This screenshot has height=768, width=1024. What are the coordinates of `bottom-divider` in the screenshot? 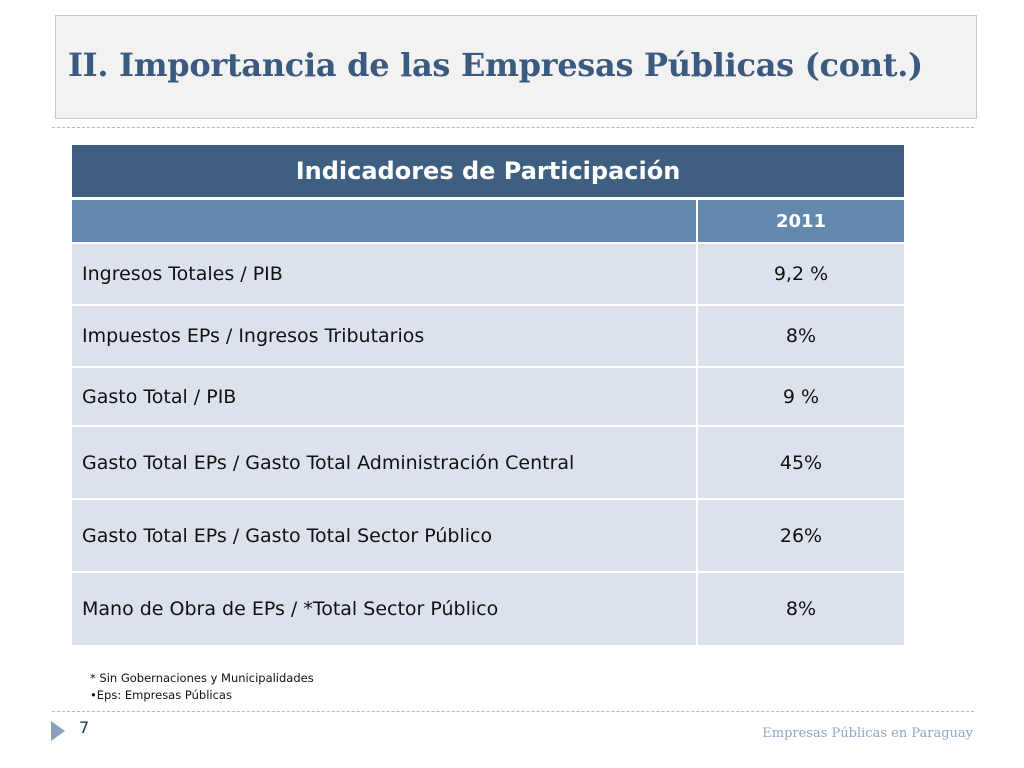 It's located at (513, 711).